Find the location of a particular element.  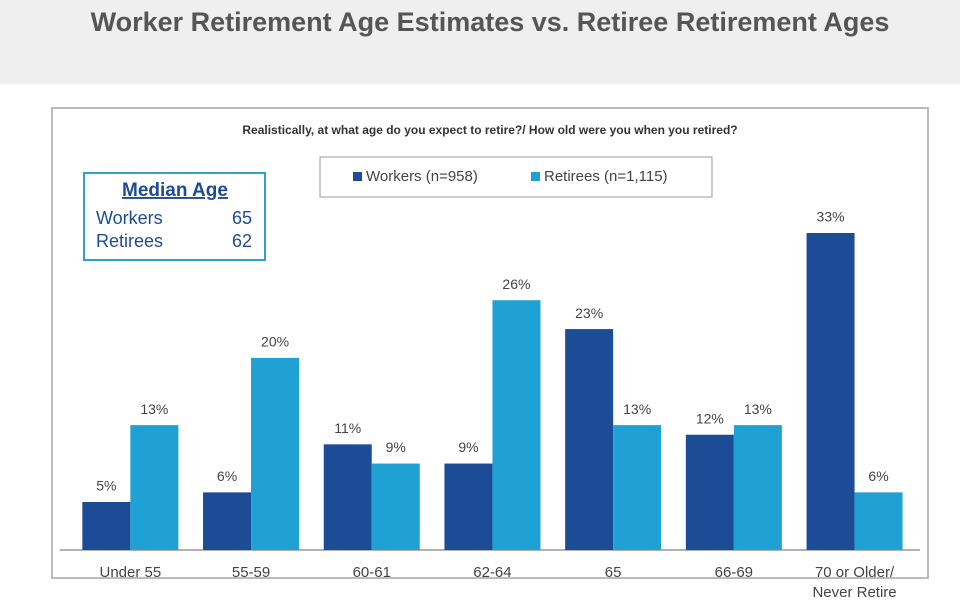

legend-label: Workers (n=958) is located at coordinates (422, 176).